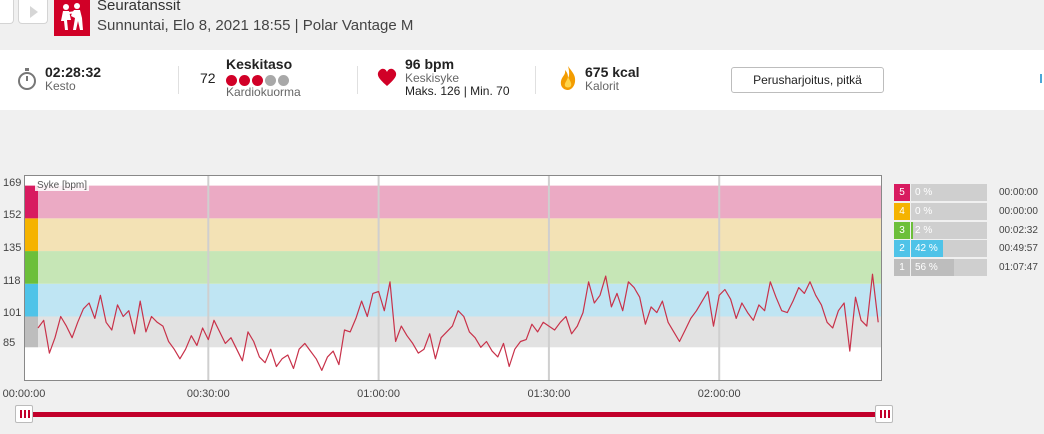  I want to click on zone-number: 5, so click(902, 192).